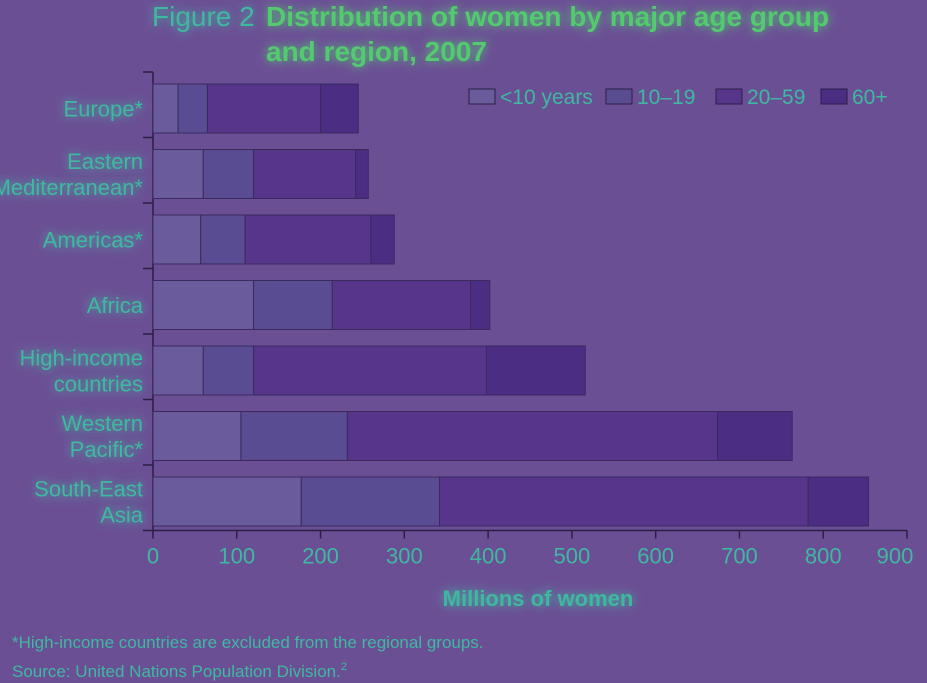 The width and height of the screenshot is (927, 683). Describe the element at coordinates (655, 556) in the screenshot. I see `x-tick-label: 600` at that location.